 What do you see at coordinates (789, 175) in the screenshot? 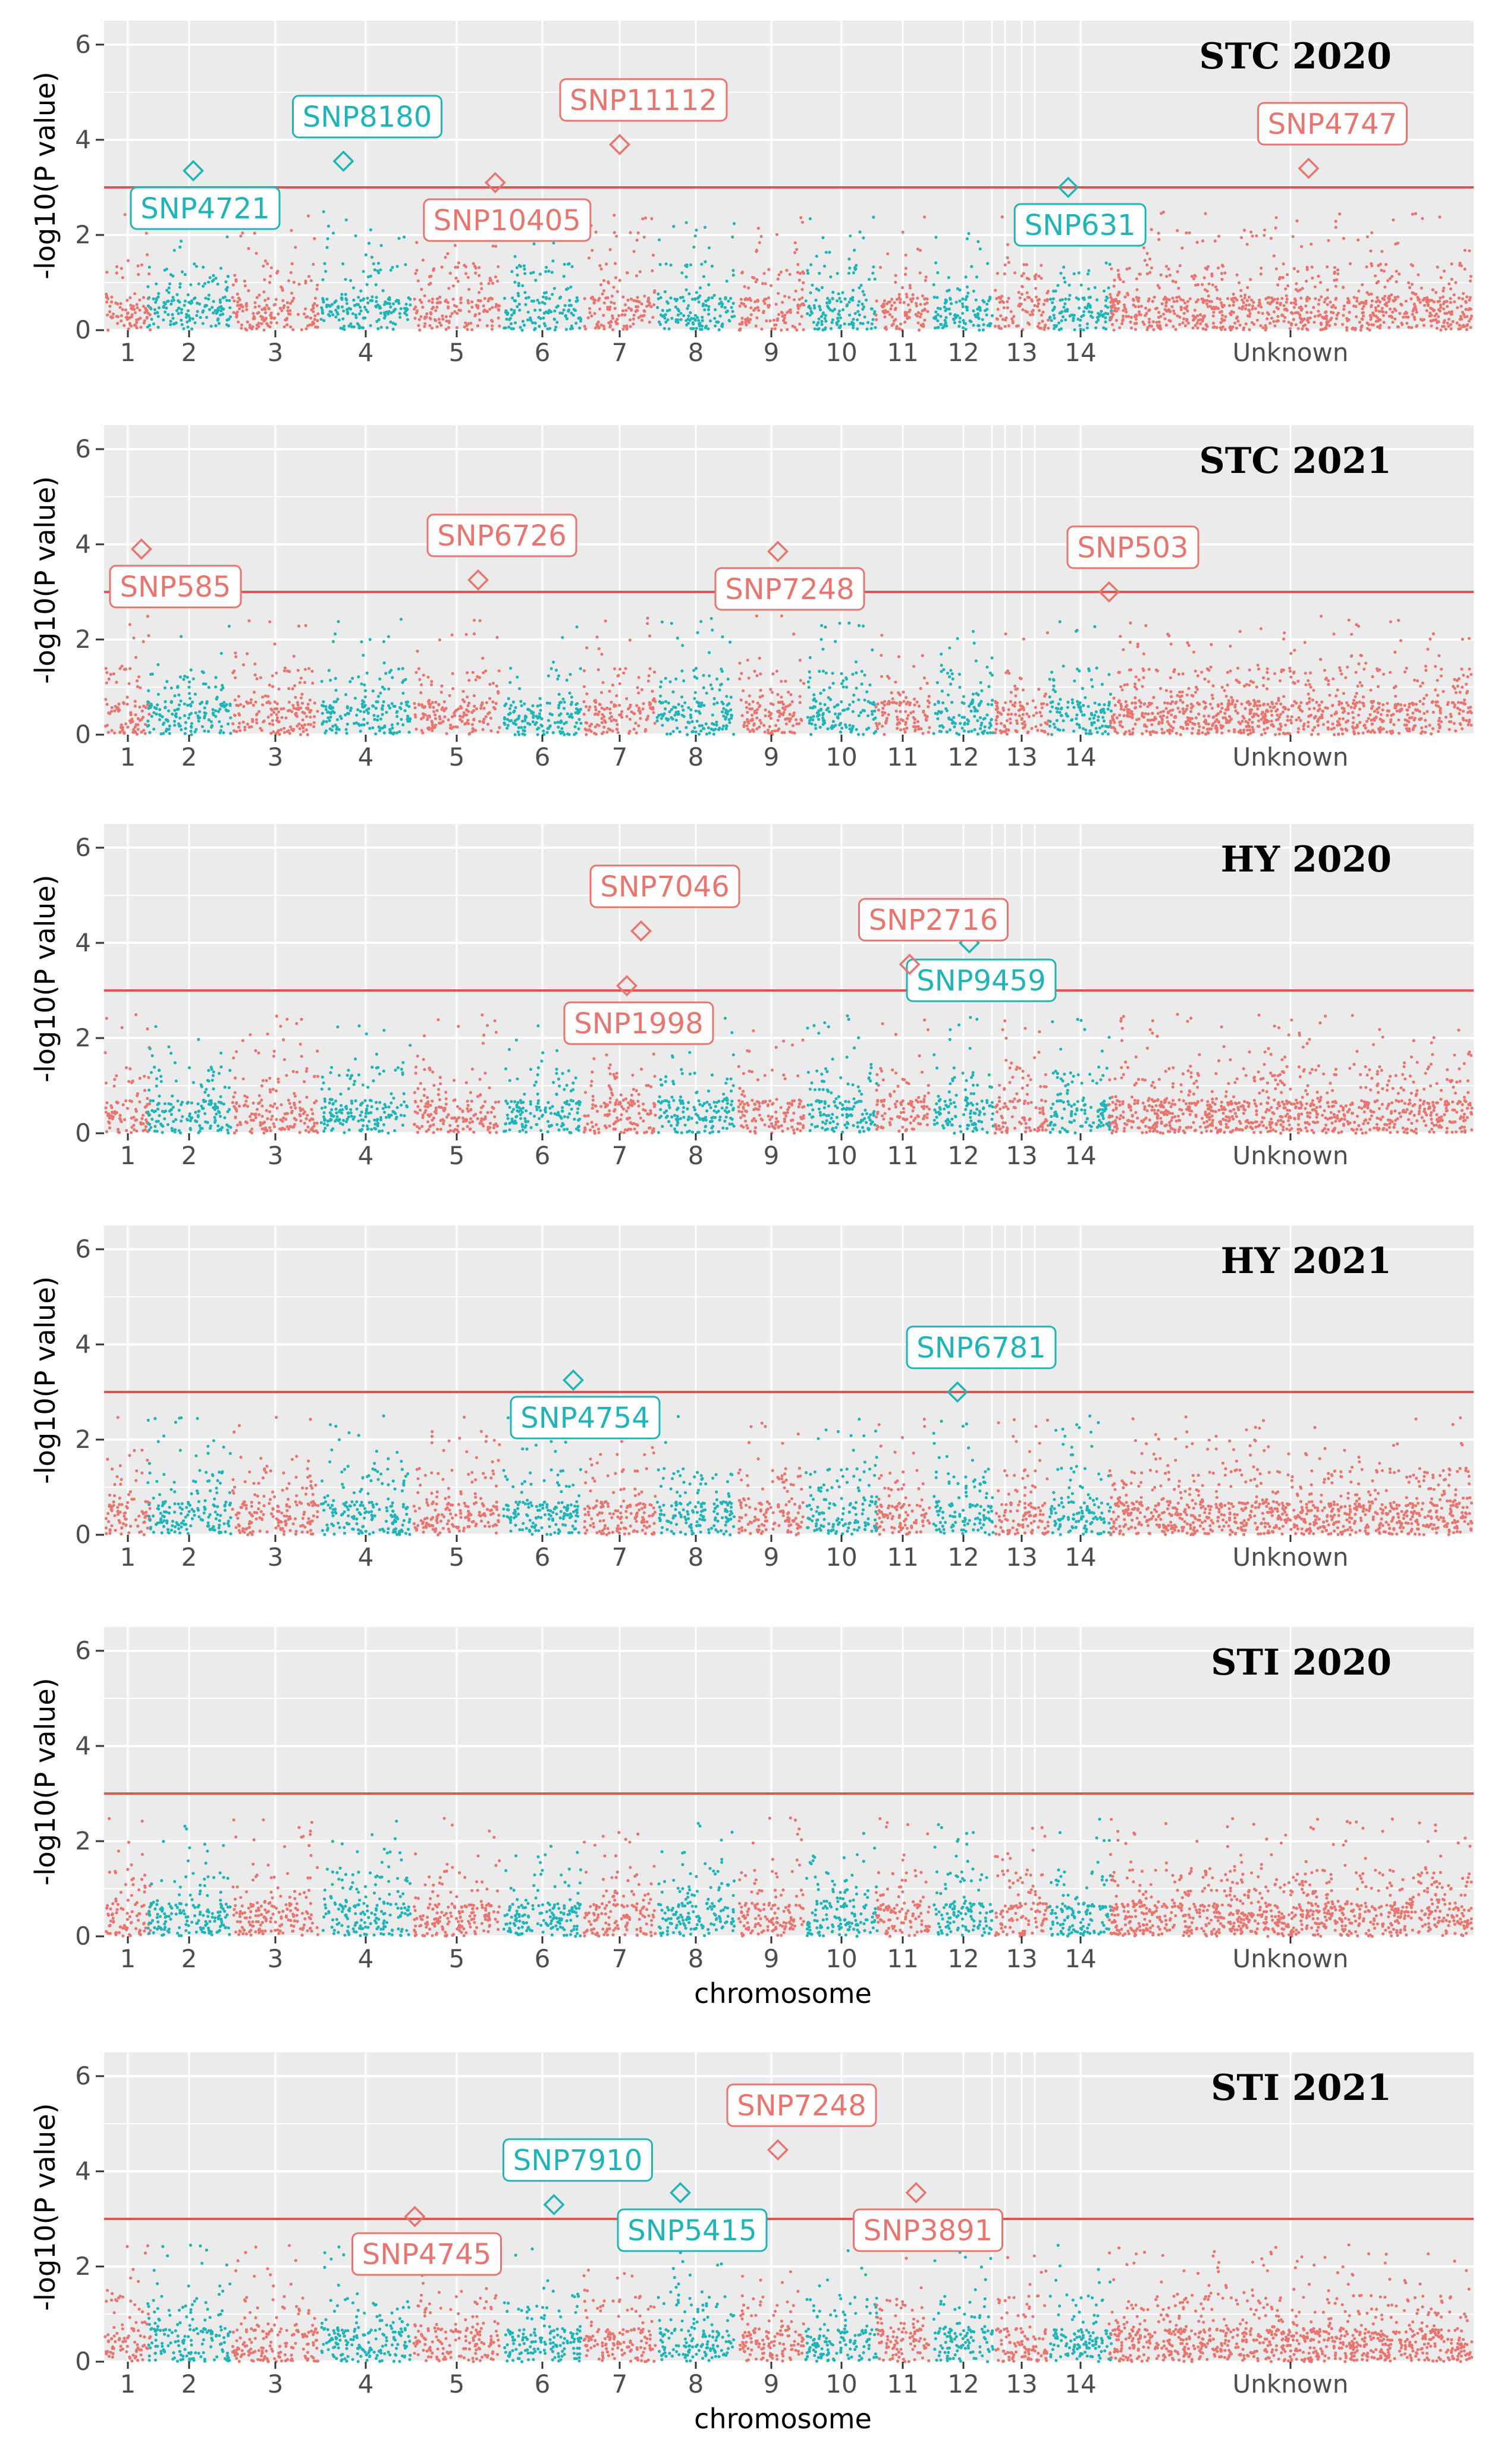
I see `plot-background` at bounding box center [789, 175].